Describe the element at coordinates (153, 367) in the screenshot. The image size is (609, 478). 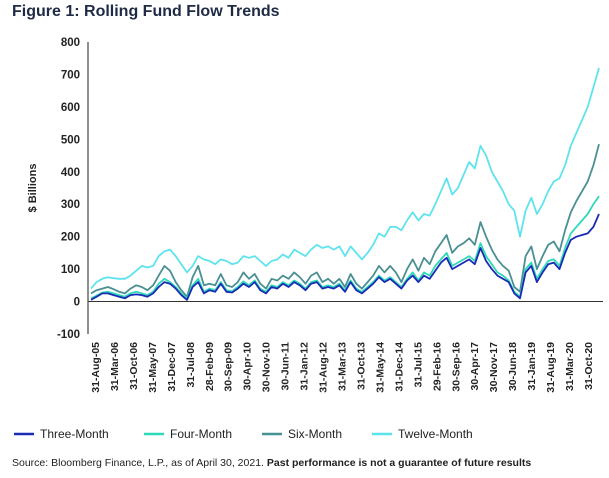
I see `x-tick-label: 31-May-07` at that location.